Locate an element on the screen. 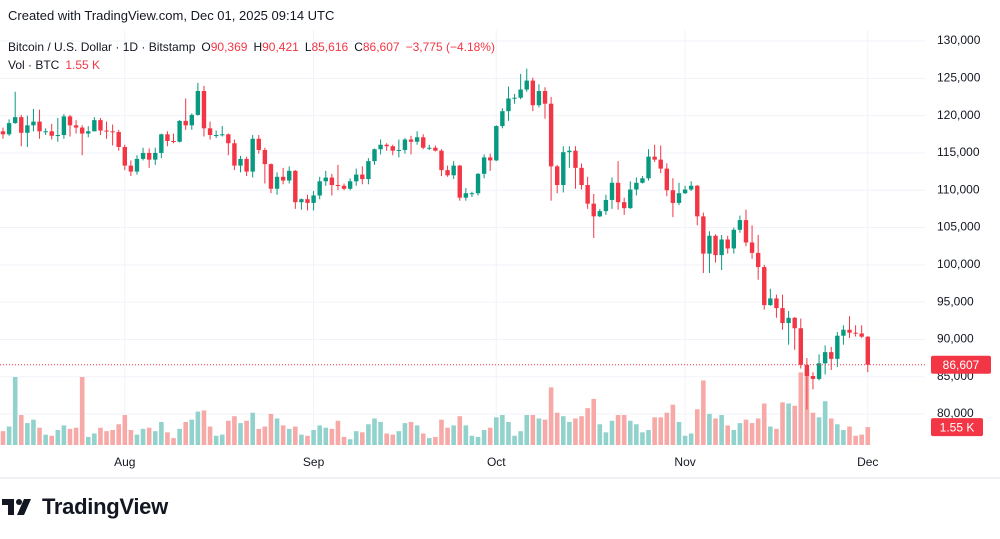 The width and height of the screenshot is (1000, 539). volume-value-box is located at coordinates (957, 427).